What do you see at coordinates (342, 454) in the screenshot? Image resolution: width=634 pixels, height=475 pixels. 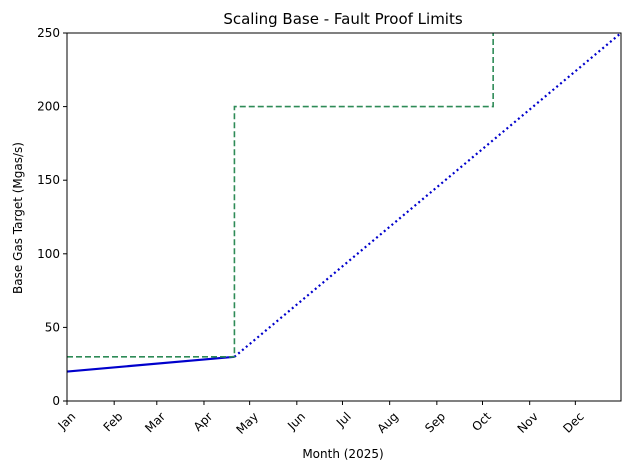 I see `x-axis-label: Month (2025)` at bounding box center [342, 454].